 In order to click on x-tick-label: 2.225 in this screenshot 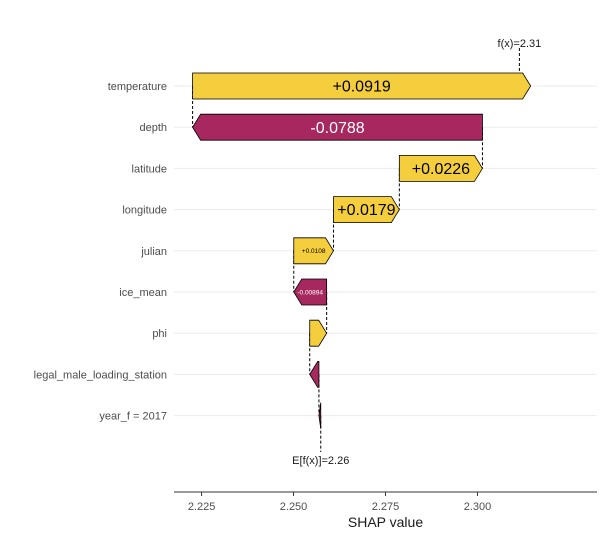, I will do `click(202, 507)`.